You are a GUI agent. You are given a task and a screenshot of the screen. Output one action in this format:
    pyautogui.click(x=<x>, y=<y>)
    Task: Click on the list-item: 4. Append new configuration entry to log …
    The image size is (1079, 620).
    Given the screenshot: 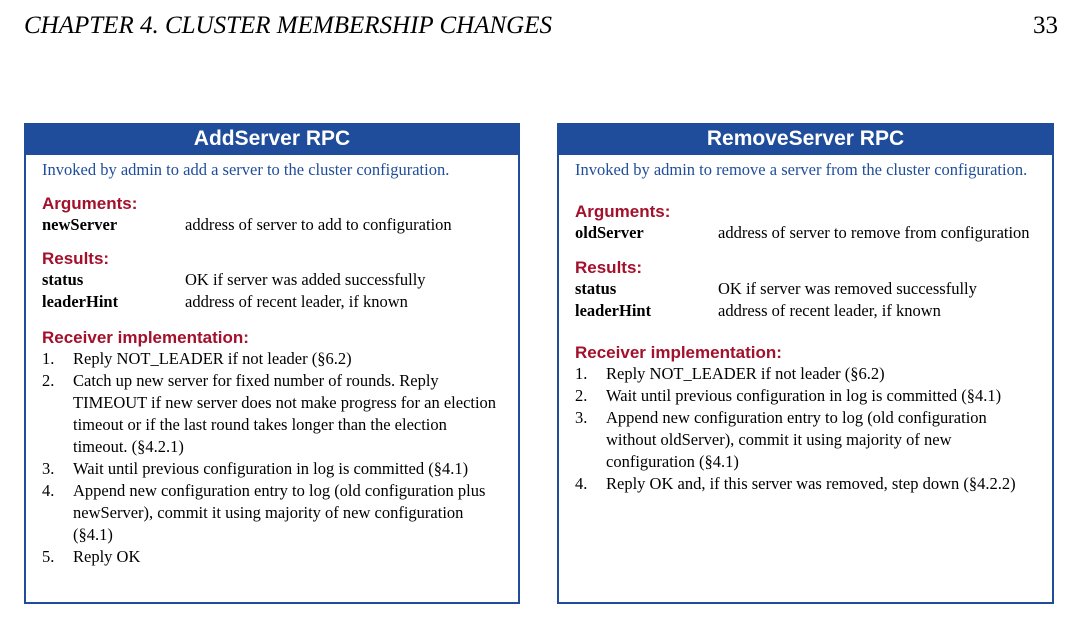 What is the action you would take?
    pyautogui.click(x=273, y=513)
    